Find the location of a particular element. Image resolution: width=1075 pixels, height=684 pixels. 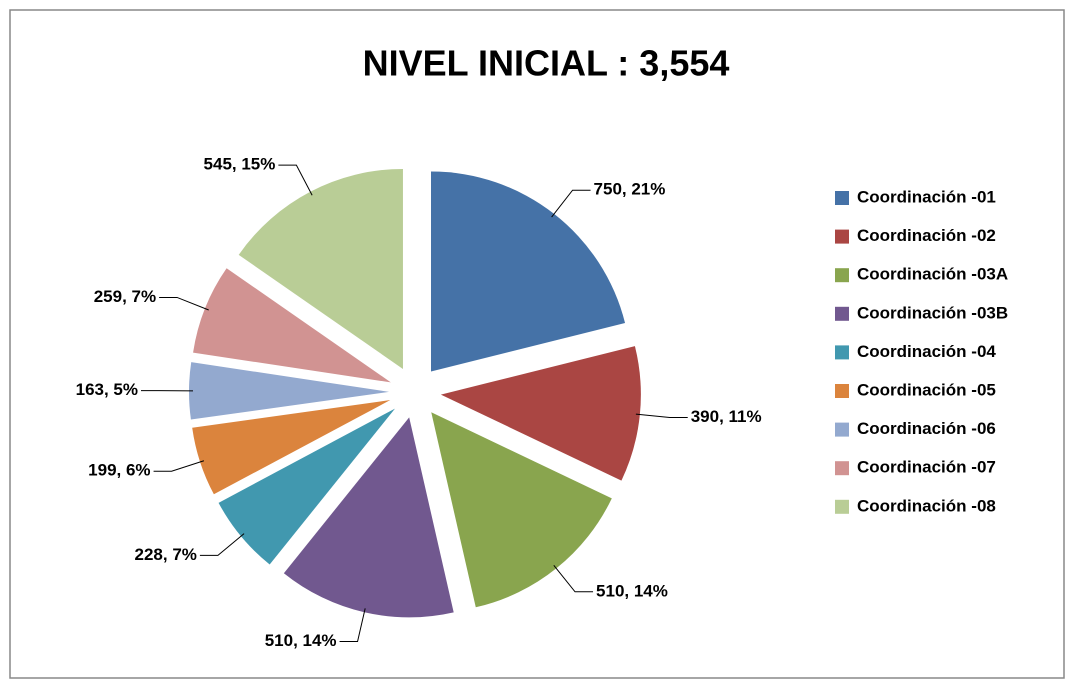

legend-label: Coordinación -03A is located at coordinates (932, 274).